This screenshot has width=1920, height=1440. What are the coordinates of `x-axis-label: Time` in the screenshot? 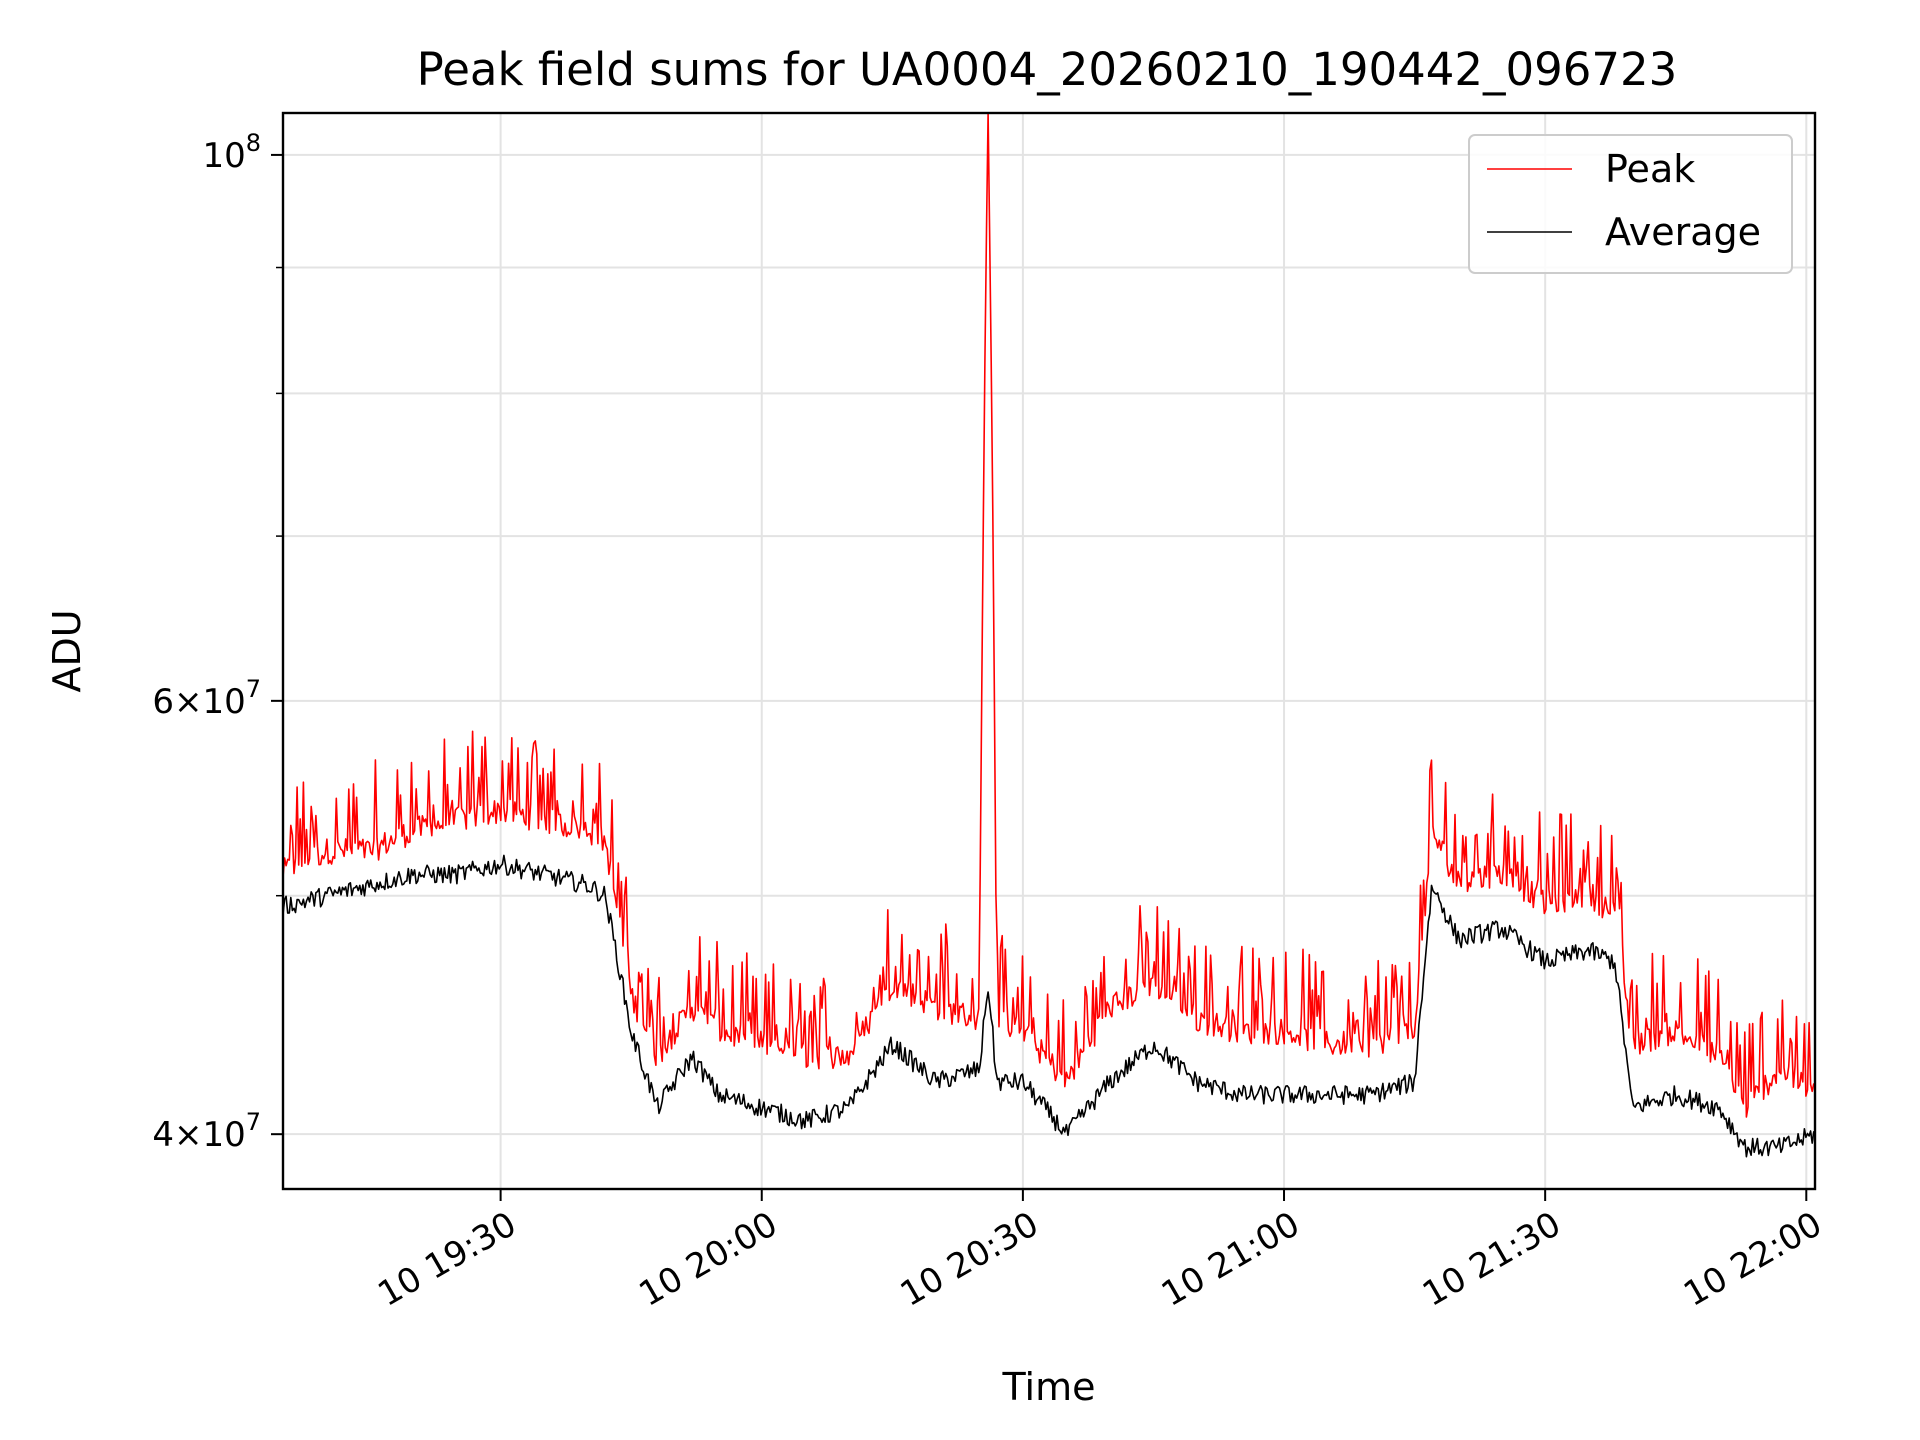 It's located at (1049, 1387).